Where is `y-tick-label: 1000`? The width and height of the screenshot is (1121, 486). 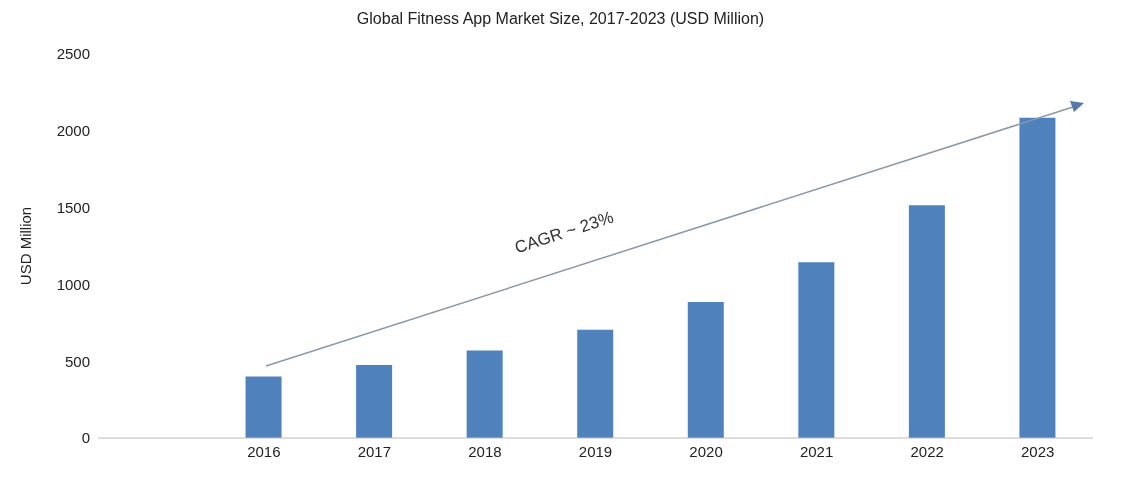
y-tick-label: 1000 is located at coordinates (73, 284).